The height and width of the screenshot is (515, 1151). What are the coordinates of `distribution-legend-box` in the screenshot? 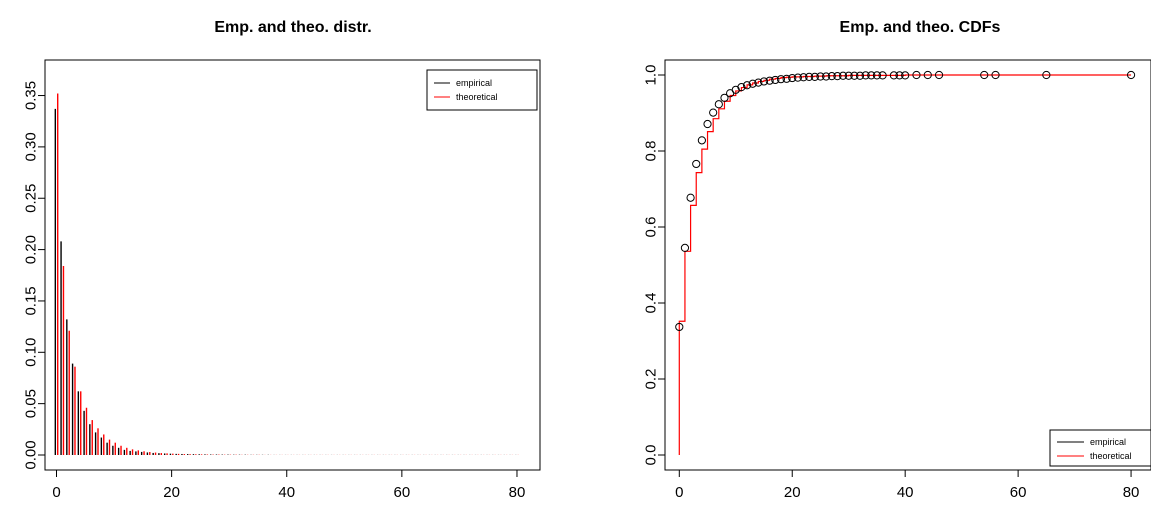 It's located at (482, 90).